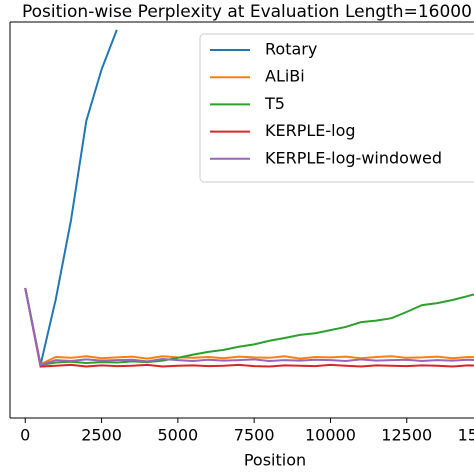 The width and height of the screenshot is (474, 474). Describe the element at coordinates (353, 157) in the screenshot. I see `legend-label: KERPLE-log-windowed` at that location.